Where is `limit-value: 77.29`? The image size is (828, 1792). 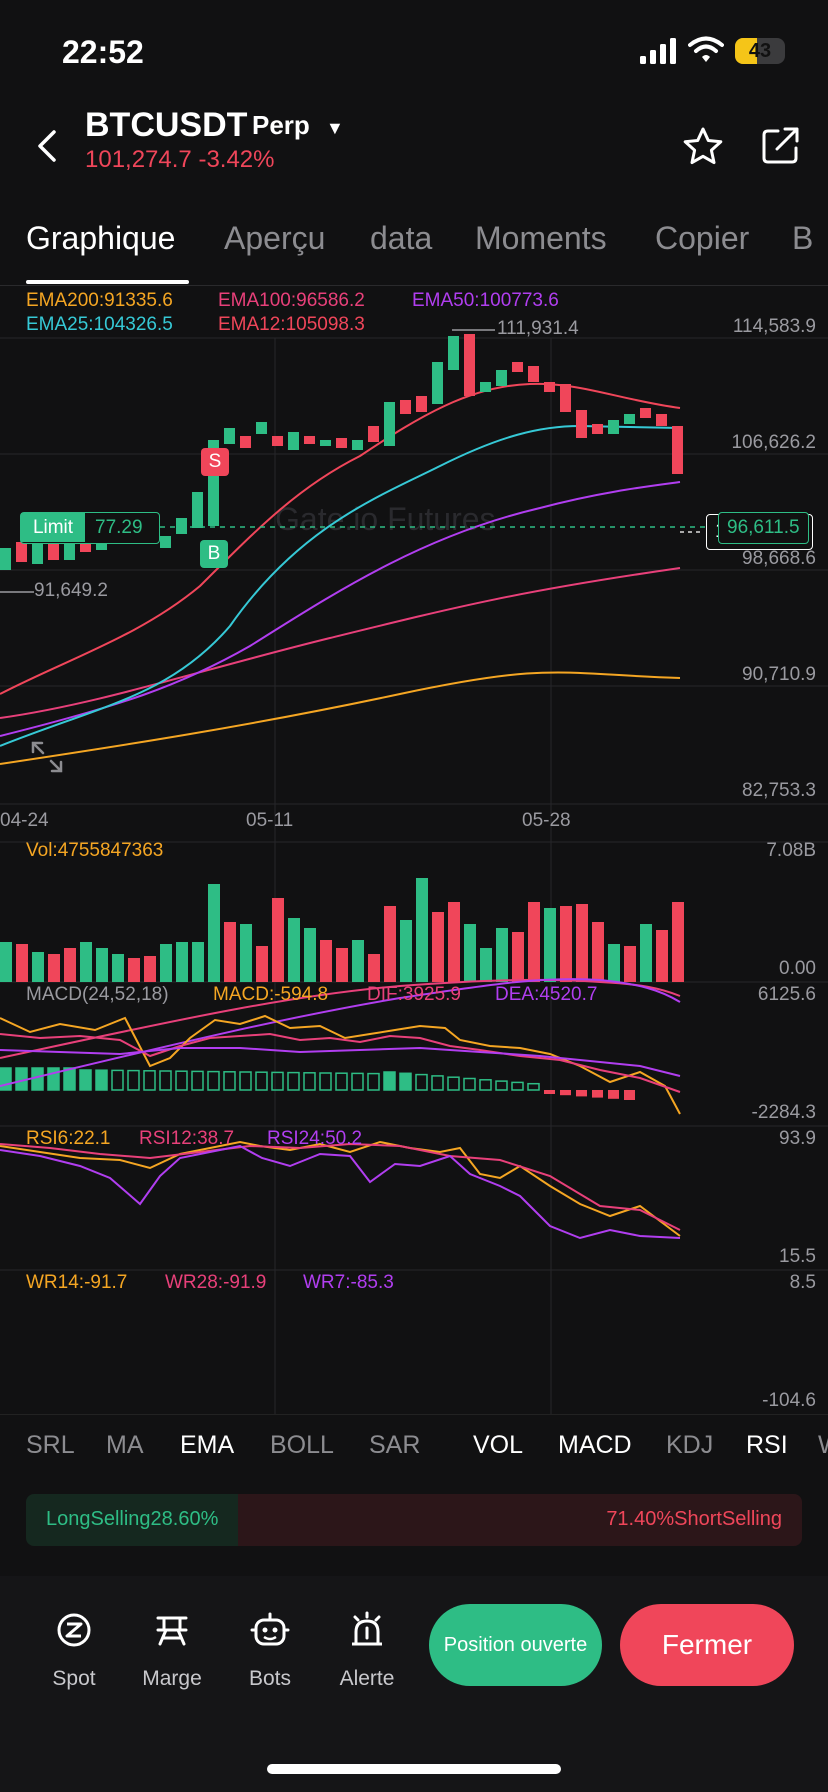
limit-value: 77.29 is located at coordinates (119, 527).